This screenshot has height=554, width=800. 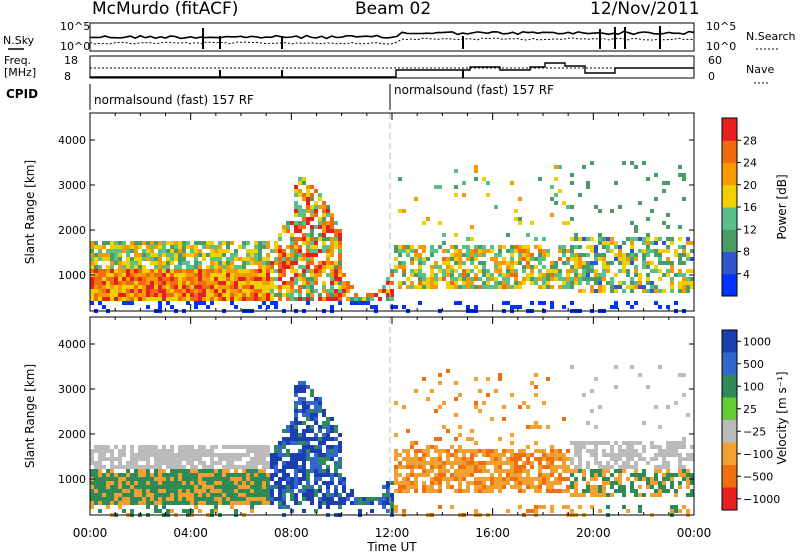 I want to click on velocity-colorbar-tick-label: 1000, so click(x=757, y=341).